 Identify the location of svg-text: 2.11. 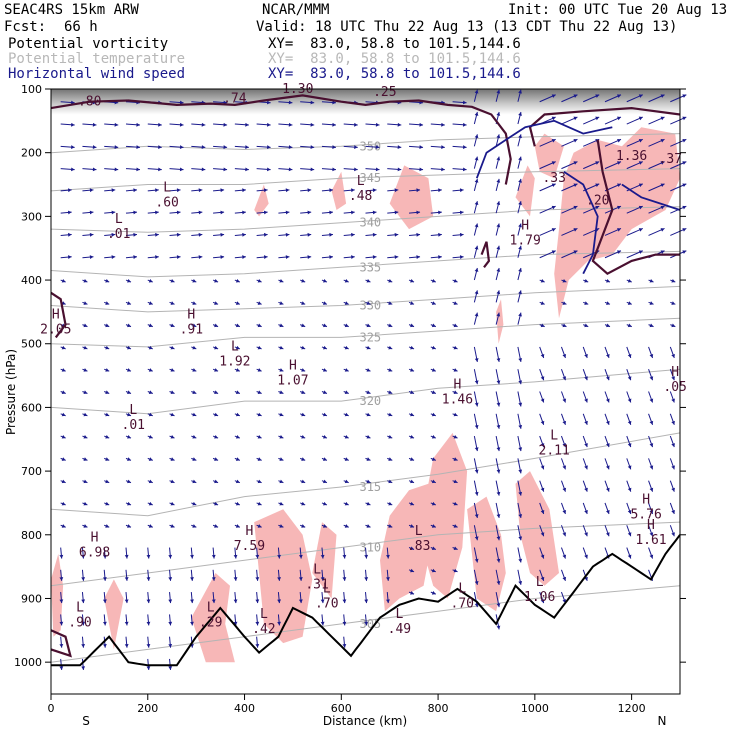
(554, 451).